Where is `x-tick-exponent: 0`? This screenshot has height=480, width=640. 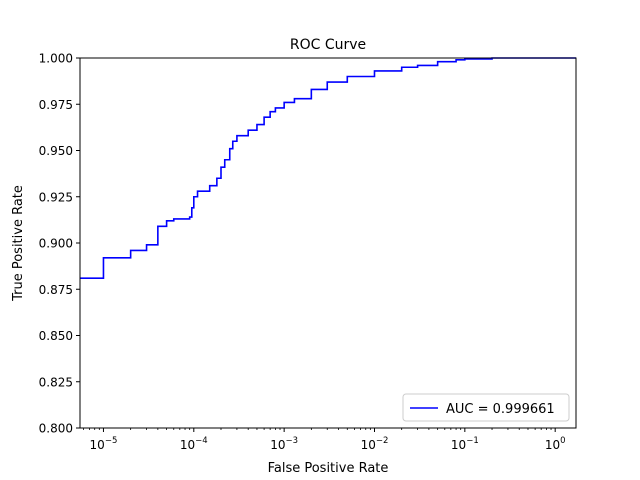
x-tick-exponent: 0 is located at coordinates (562, 441).